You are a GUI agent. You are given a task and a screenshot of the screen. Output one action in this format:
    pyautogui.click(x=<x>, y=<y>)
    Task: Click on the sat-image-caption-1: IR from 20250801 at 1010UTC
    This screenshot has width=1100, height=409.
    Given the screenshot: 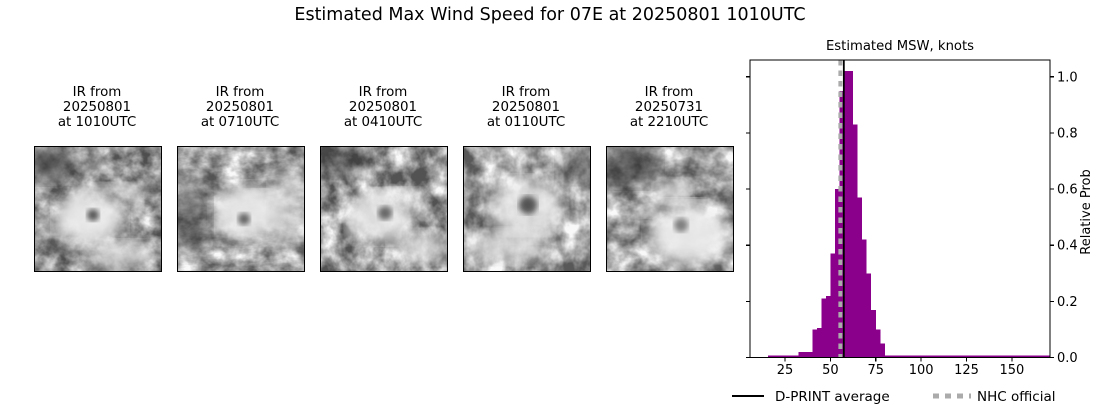 What is the action you would take?
    pyautogui.click(x=97, y=107)
    